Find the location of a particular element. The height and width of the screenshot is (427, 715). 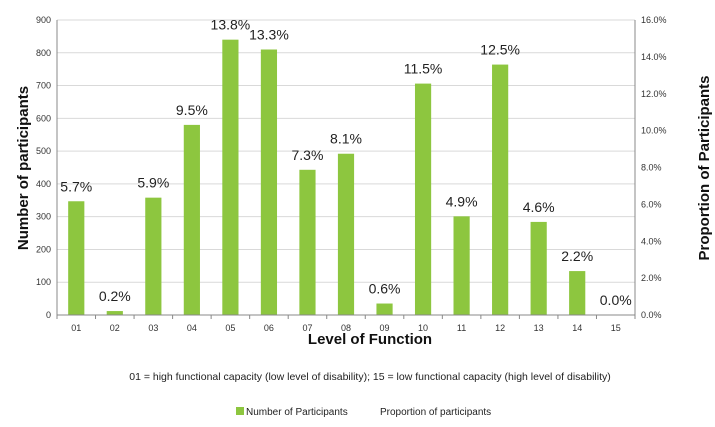

legend-label-number: Number of Participants is located at coordinates (297, 412).